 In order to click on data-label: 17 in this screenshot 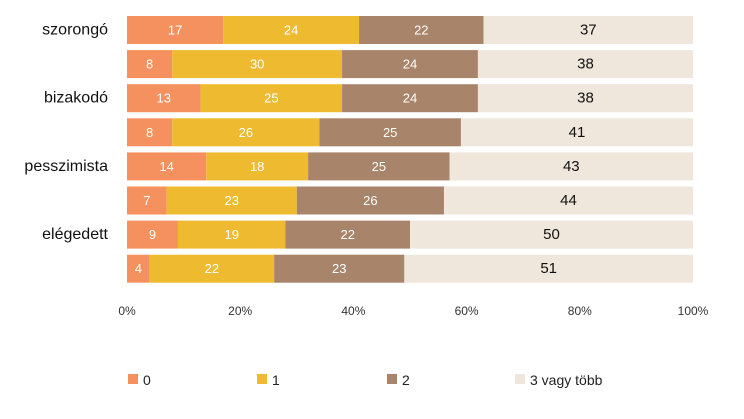, I will do `click(175, 30)`.